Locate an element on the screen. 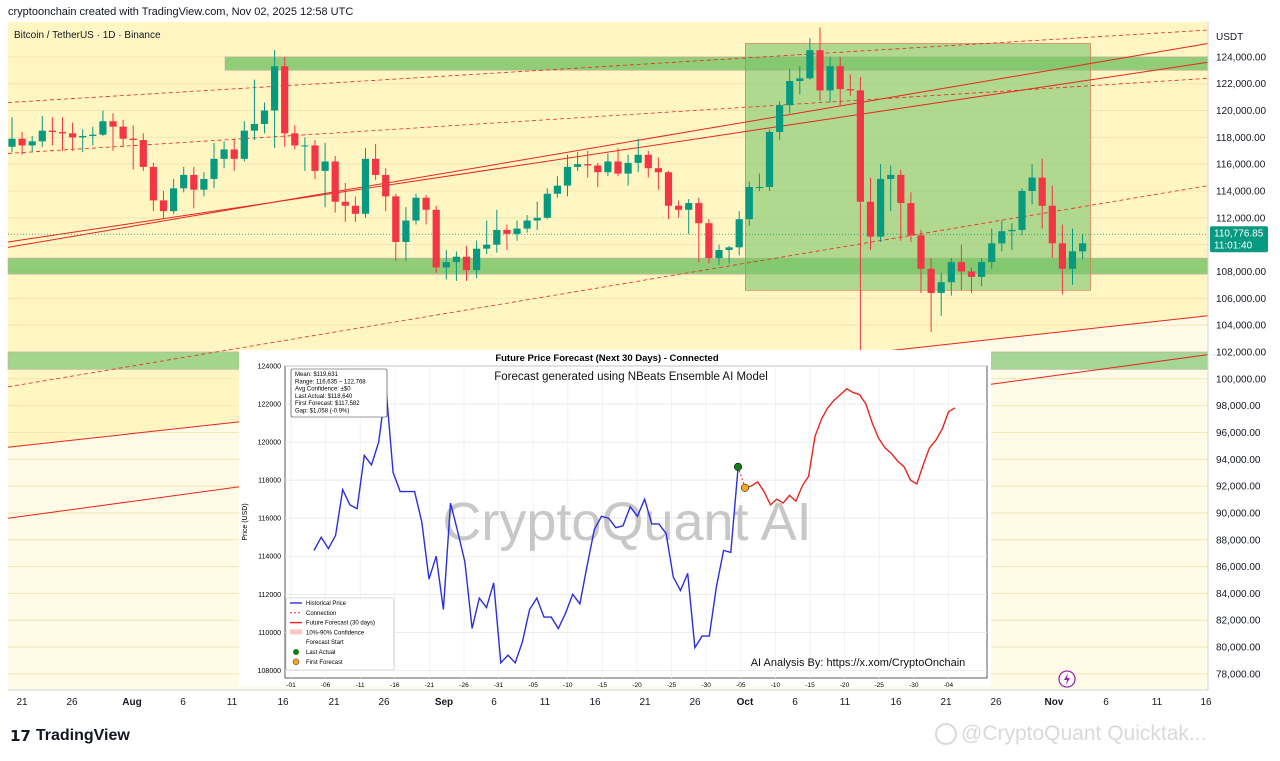 The image size is (1280, 761). upper-channel is located at coordinates (608, 66).